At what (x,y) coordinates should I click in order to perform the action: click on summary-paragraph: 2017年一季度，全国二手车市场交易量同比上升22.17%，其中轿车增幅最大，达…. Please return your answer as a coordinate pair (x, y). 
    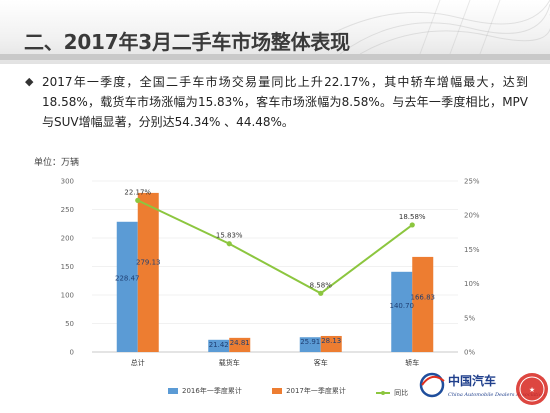
    Looking at the image, I should click on (285, 102).